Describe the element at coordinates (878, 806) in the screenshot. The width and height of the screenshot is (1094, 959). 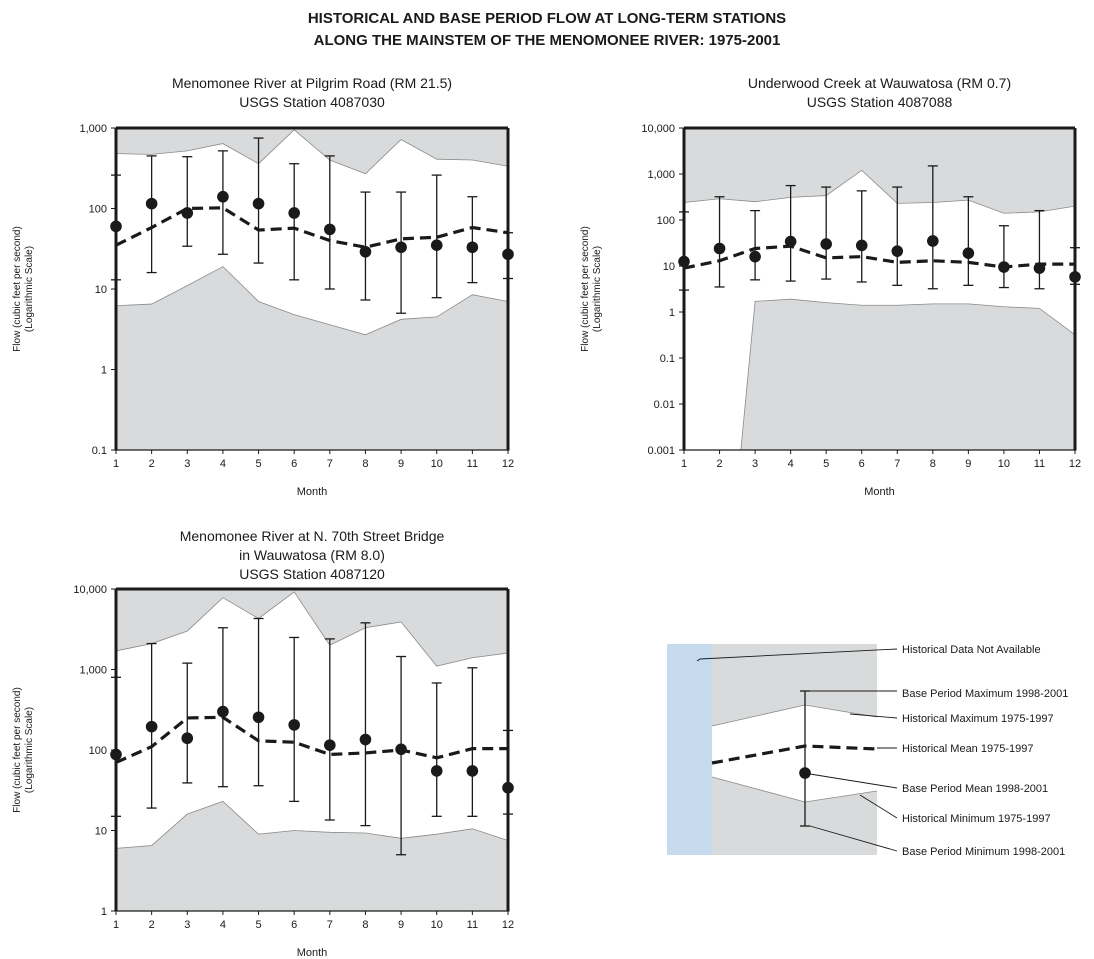
I see `legend-leader-hist-min` at that location.